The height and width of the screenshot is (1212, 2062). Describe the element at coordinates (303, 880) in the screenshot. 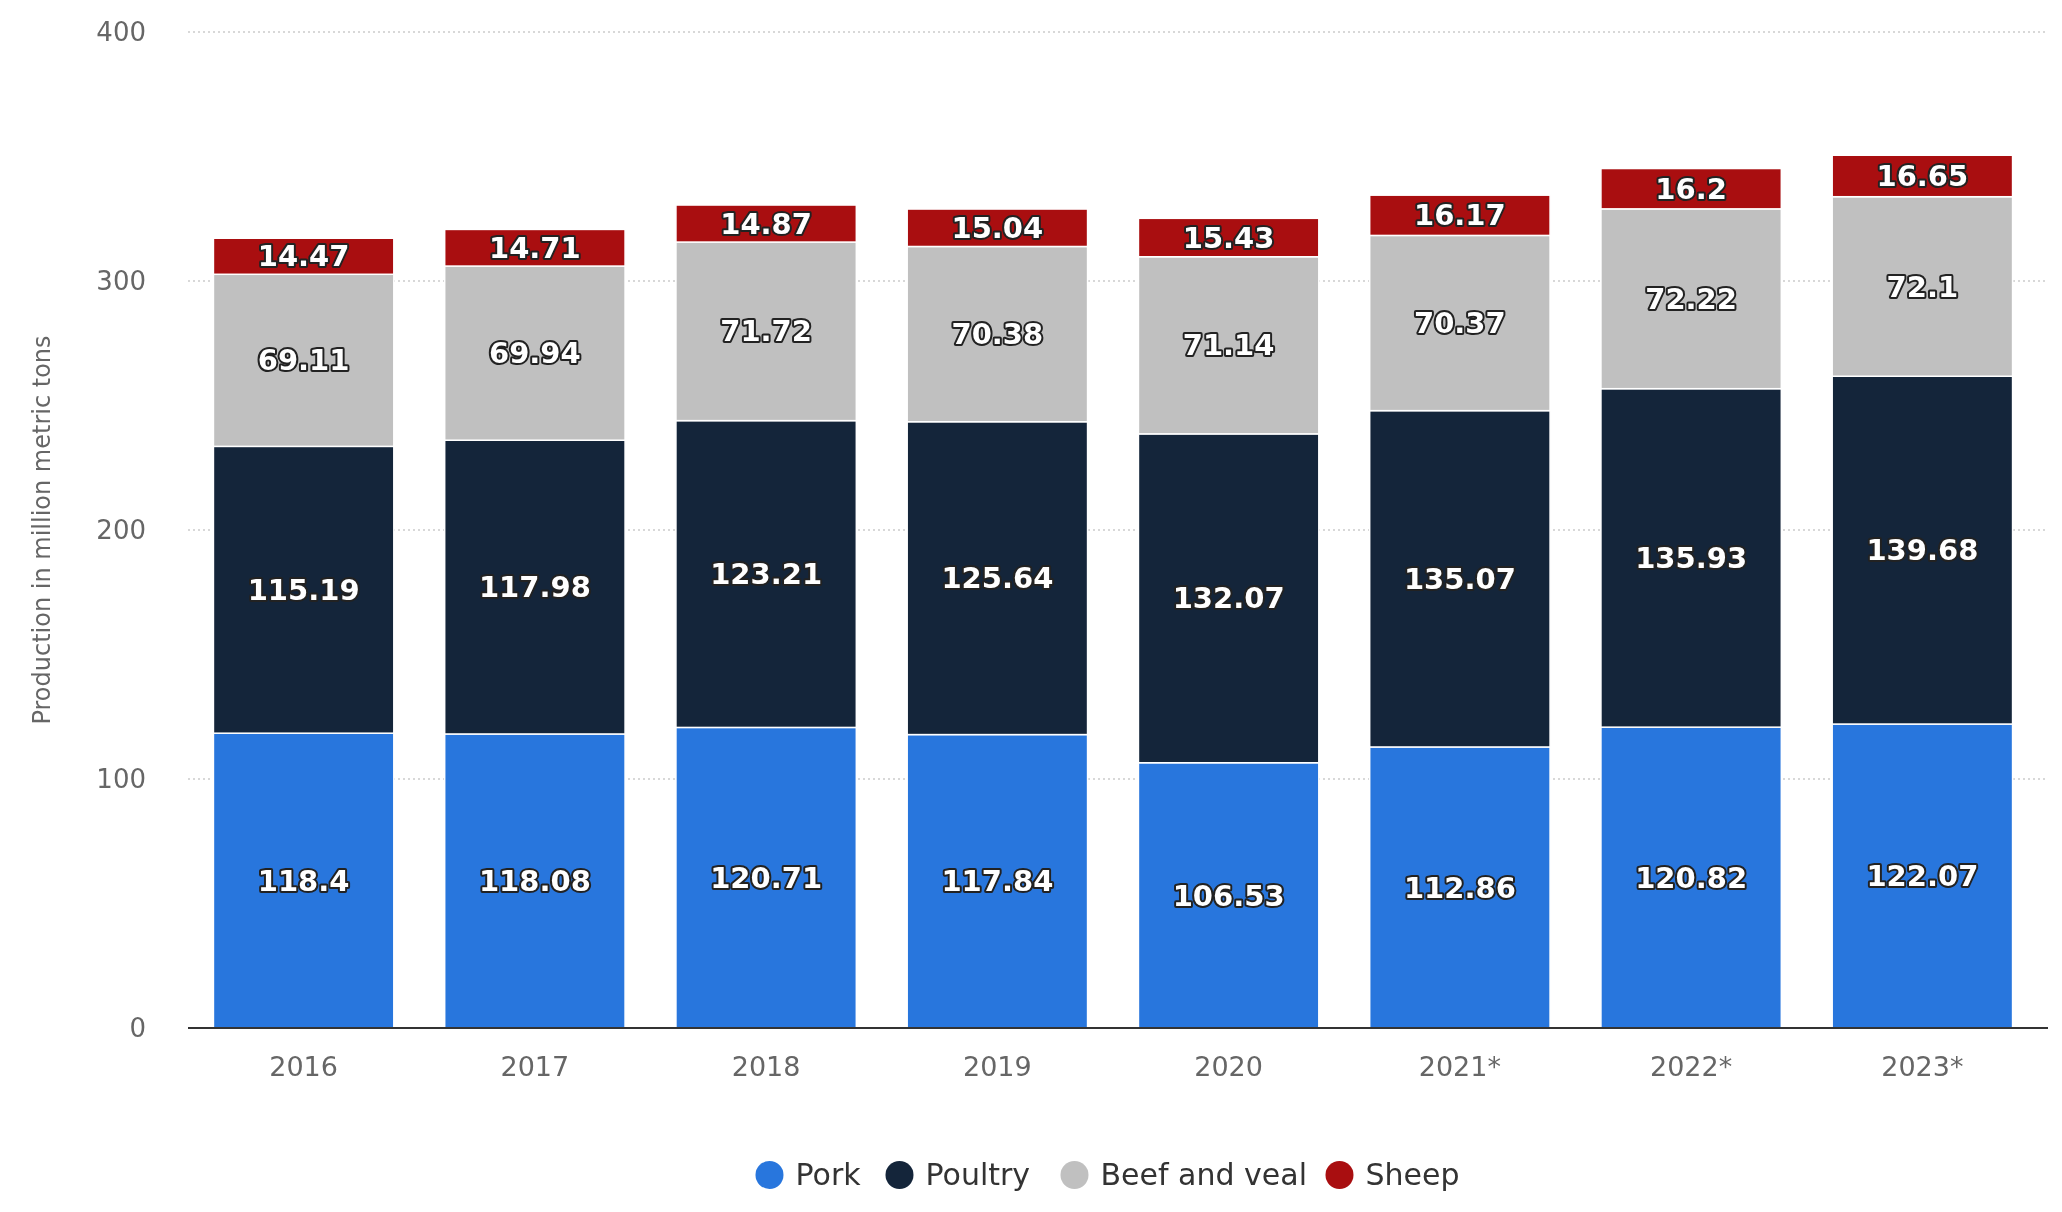

I see `data-label: 118.4` at that location.